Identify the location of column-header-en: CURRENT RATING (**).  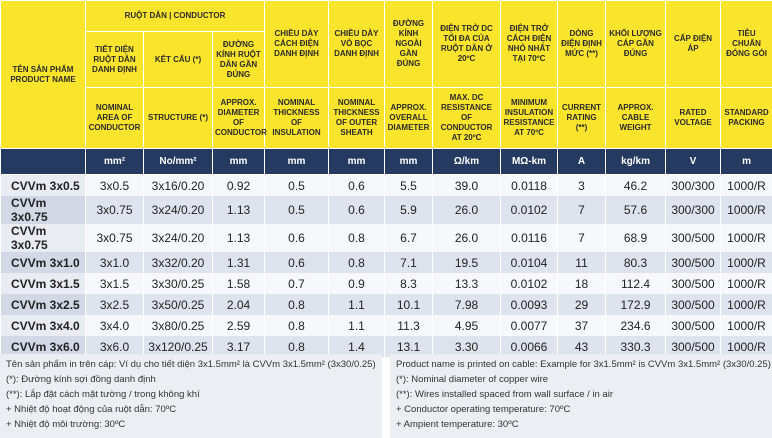
(582, 118).